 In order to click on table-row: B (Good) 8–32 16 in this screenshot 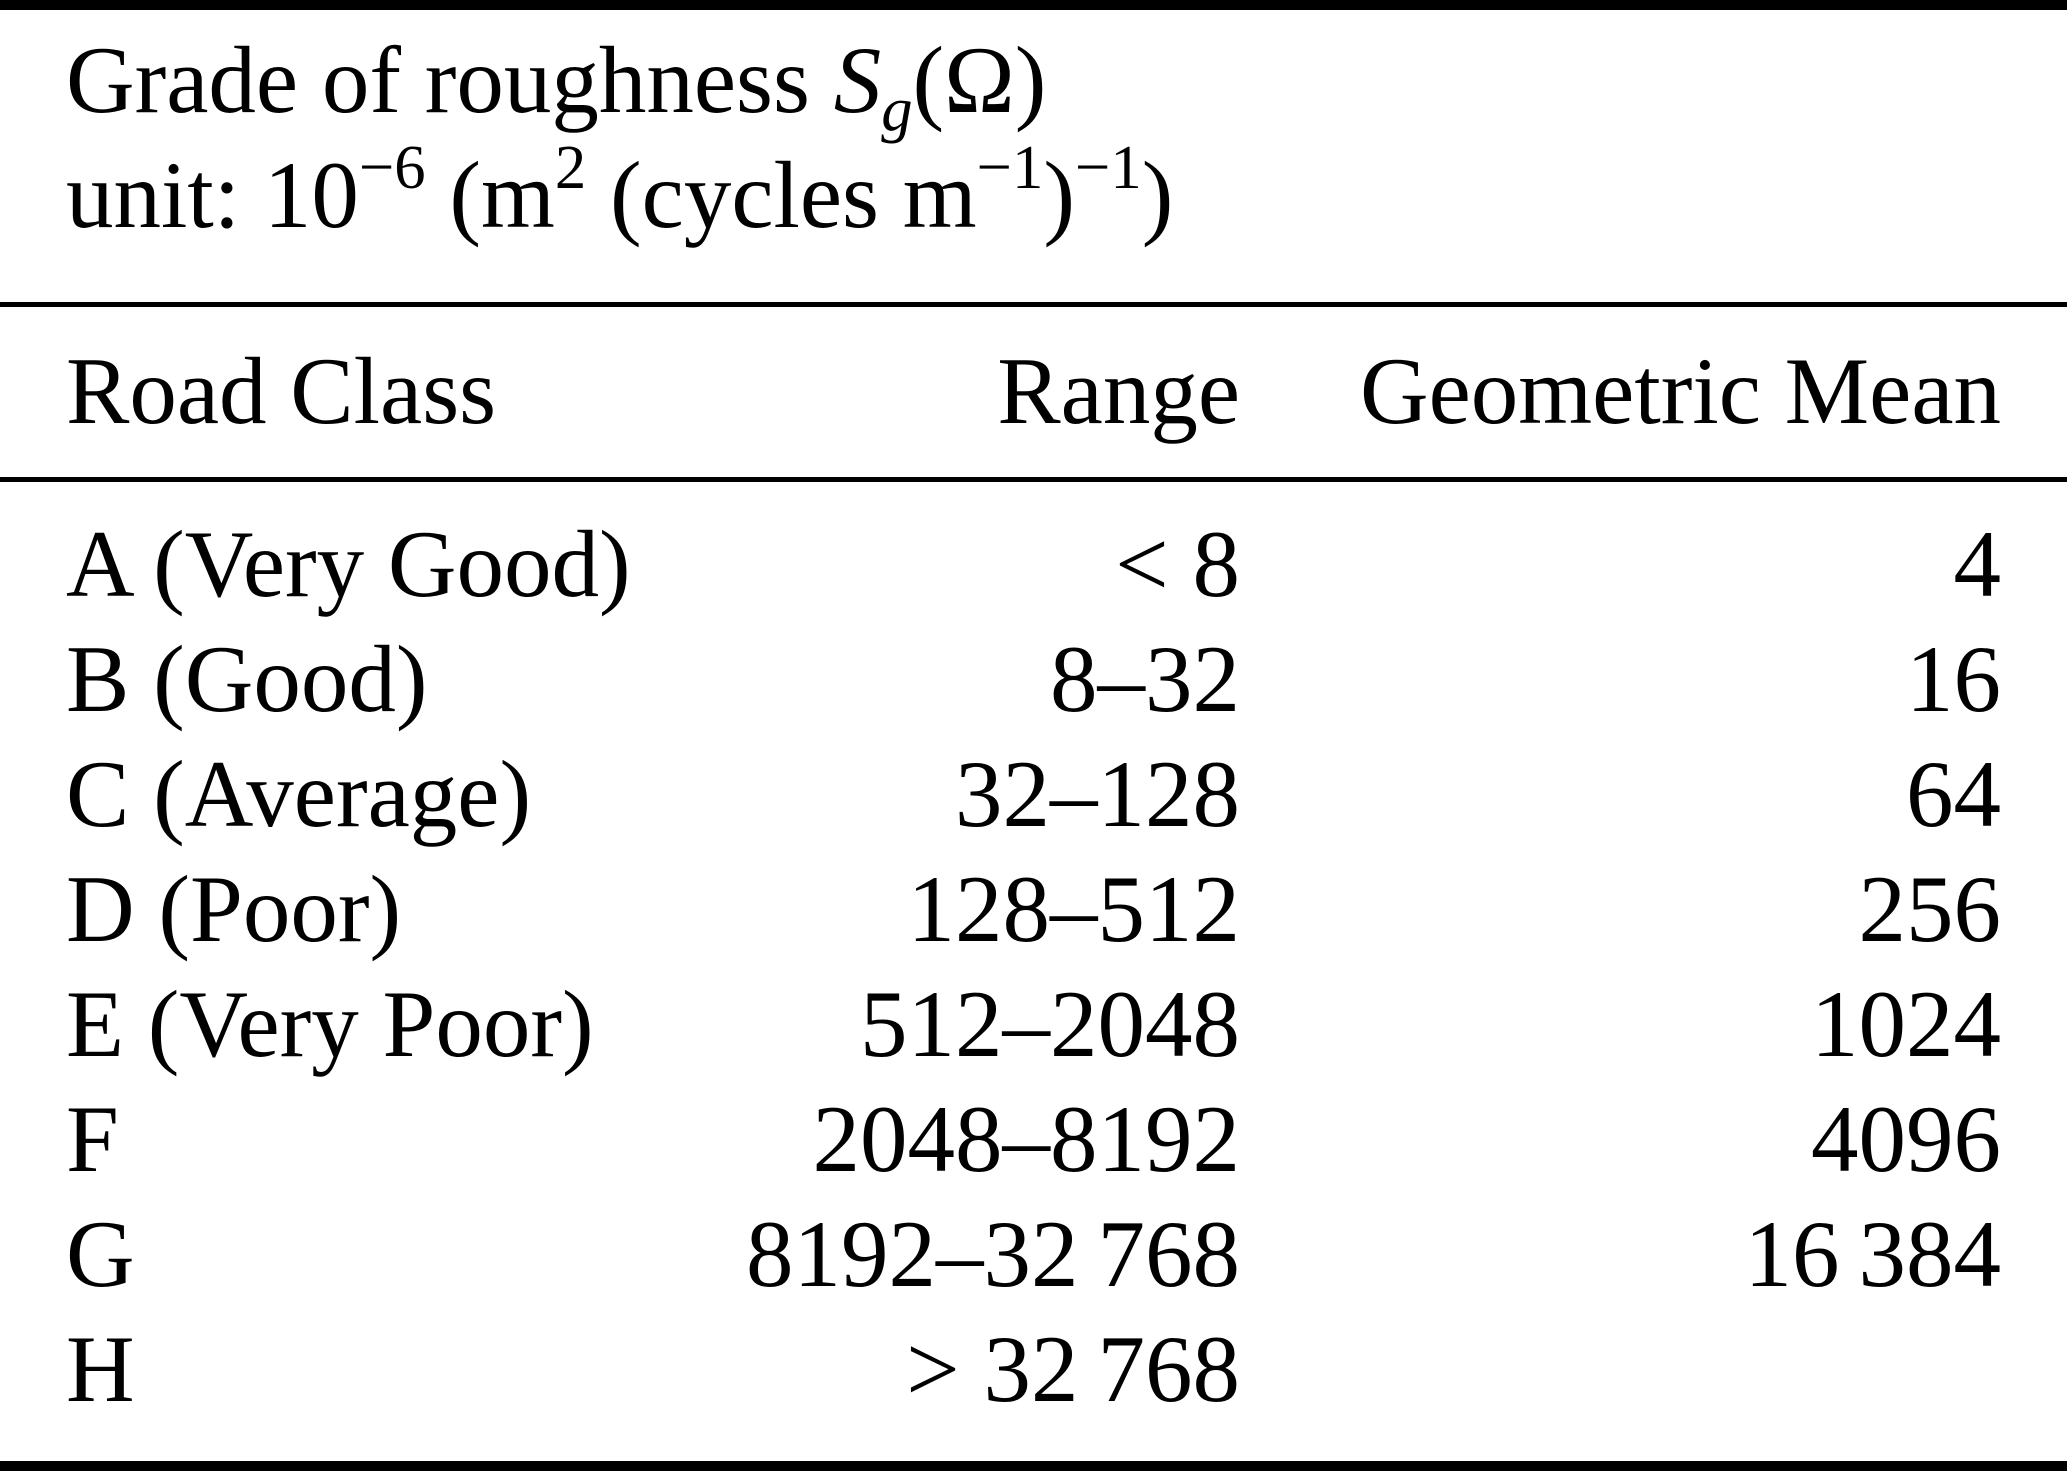, I will do `click(1033, 679)`.